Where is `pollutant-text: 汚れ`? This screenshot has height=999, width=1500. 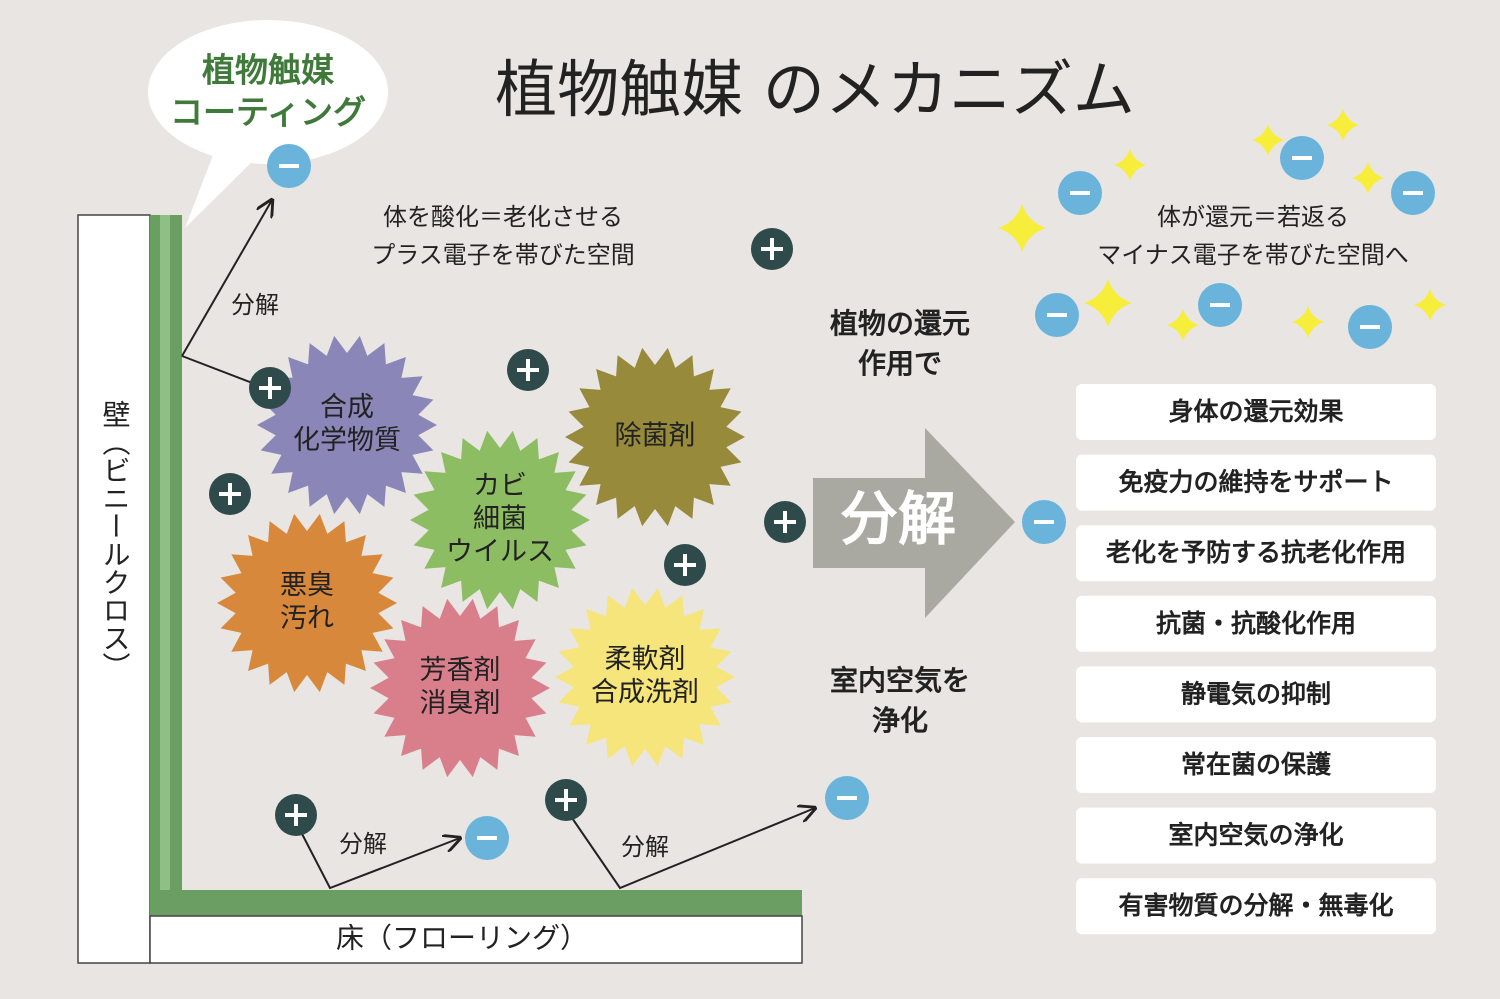 pollutant-text: 汚れ is located at coordinates (307, 618).